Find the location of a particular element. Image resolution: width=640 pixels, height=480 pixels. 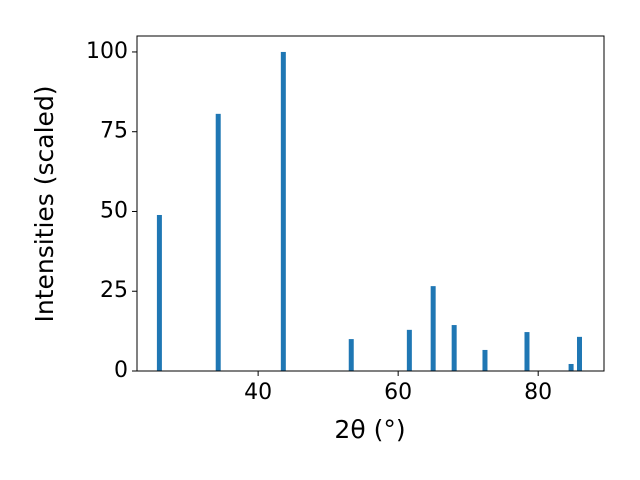

x-axis-label: 2θ (°) is located at coordinates (369, 429).